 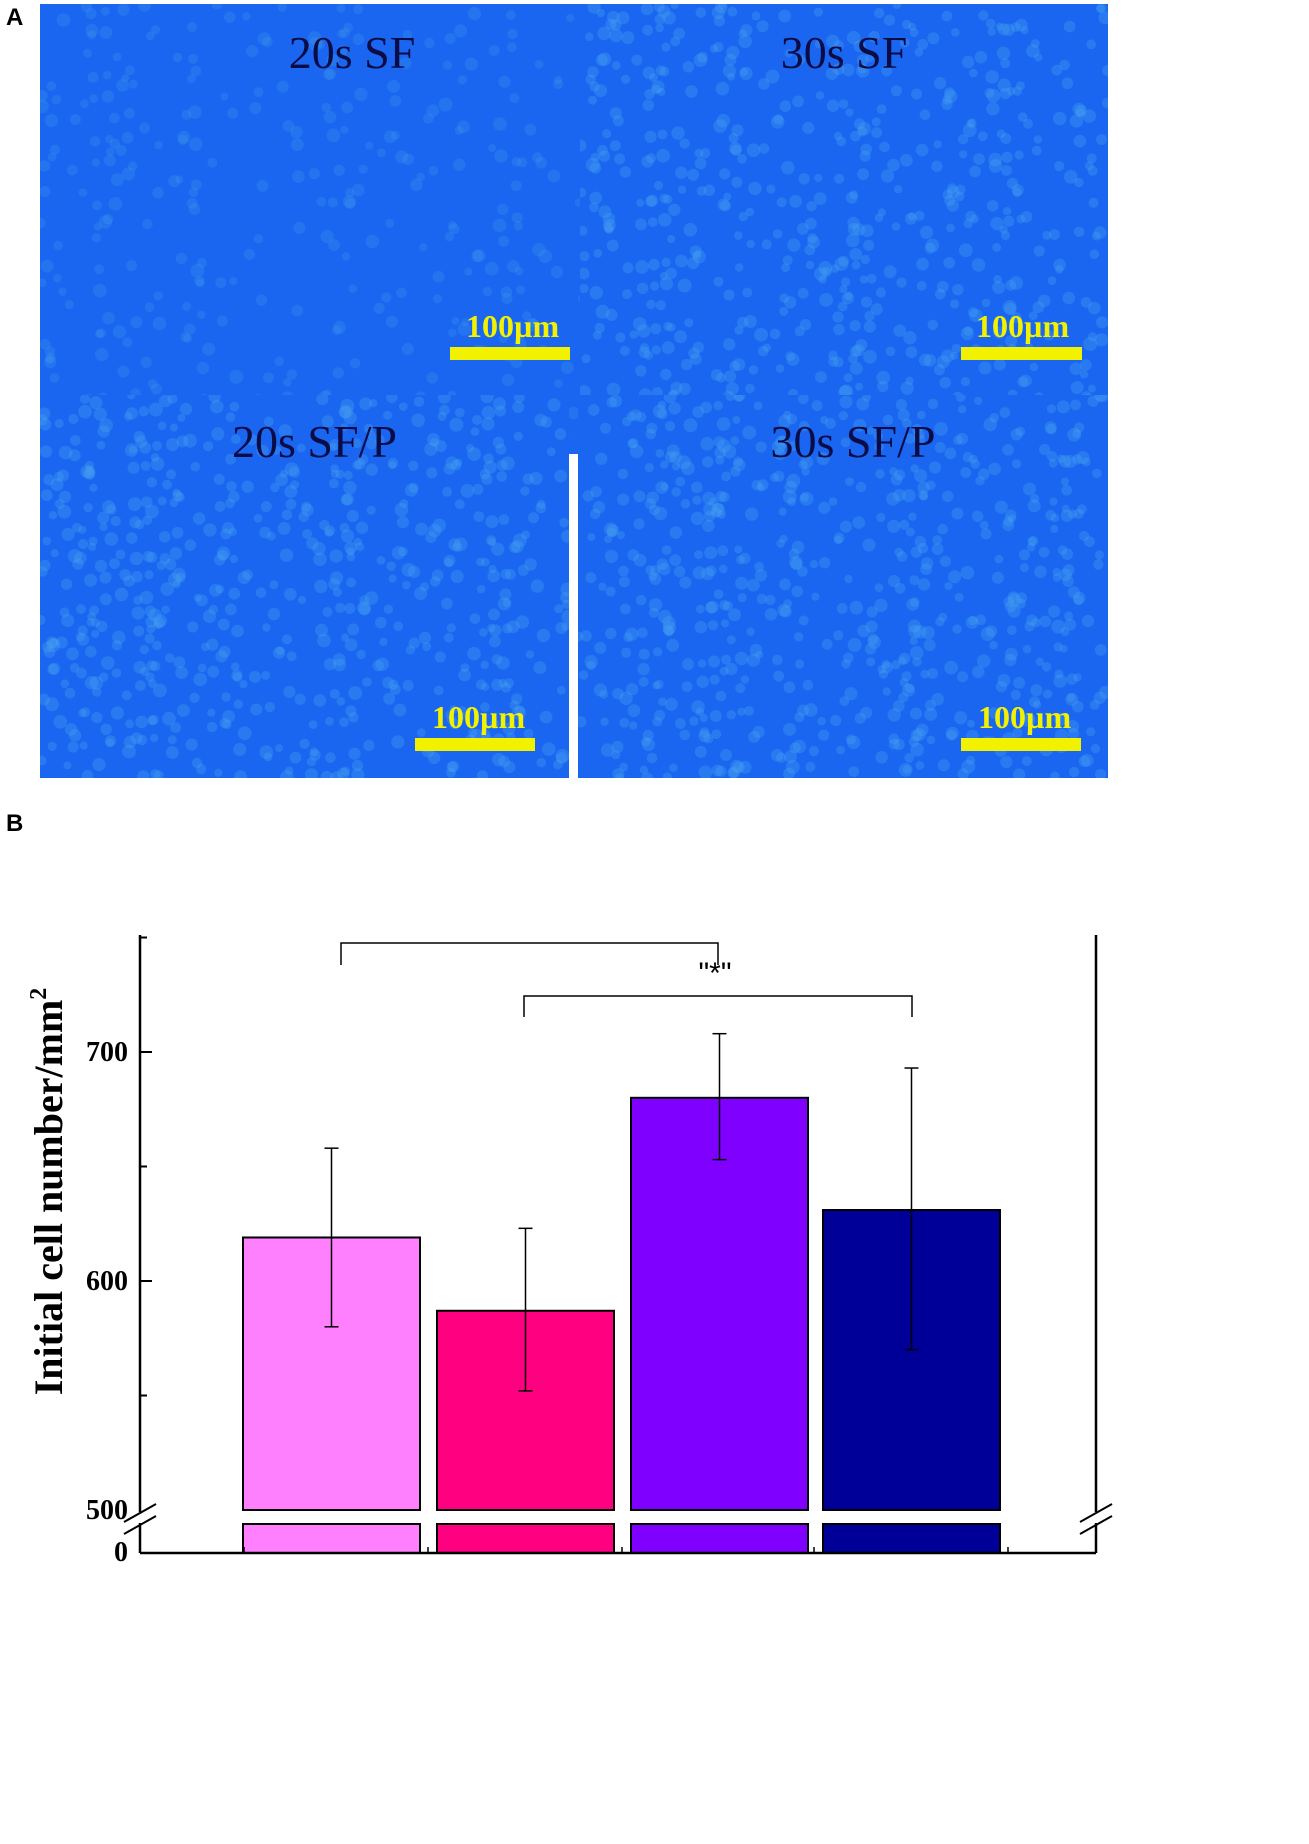 What do you see at coordinates (15, 823) in the screenshot?
I see `panel-b-letter: B` at bounding box center [15, 823].